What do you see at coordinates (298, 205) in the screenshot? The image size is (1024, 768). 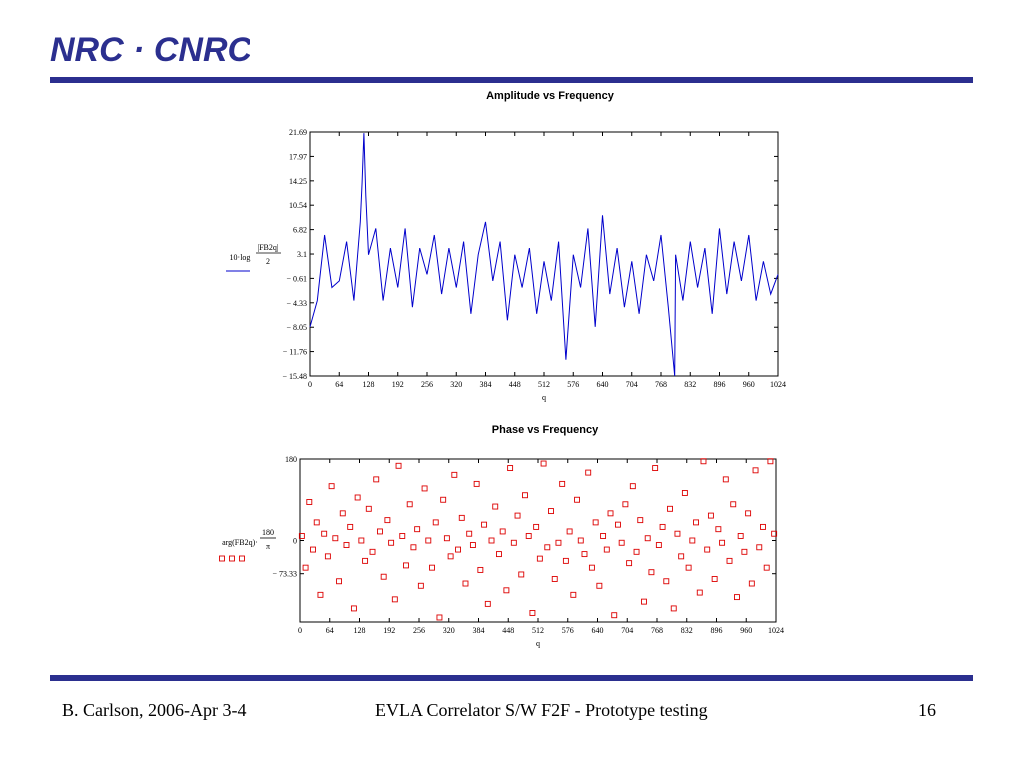 I see `amplitude-ytick-label: 10.54` at bounding box center [298, 205].